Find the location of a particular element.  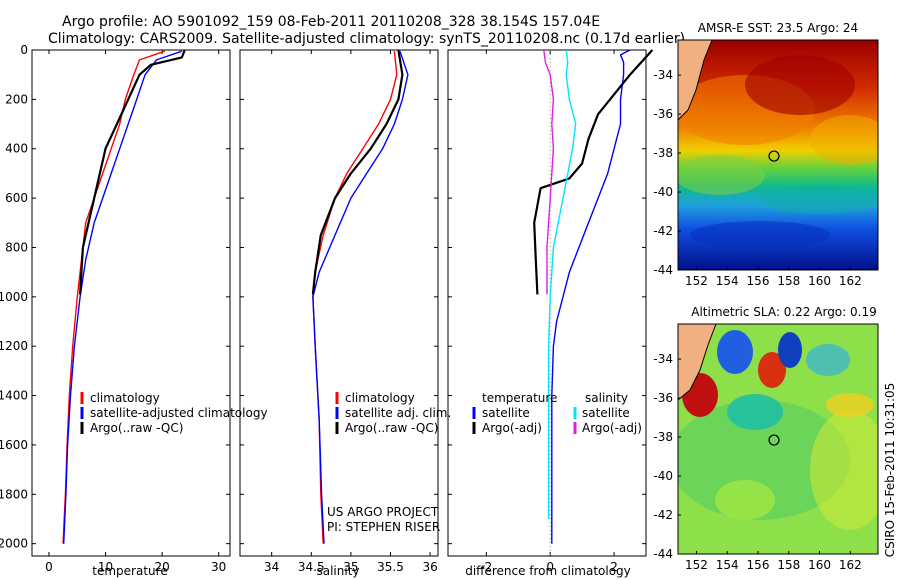

sla-map-image is located at coordinates (778, 439).